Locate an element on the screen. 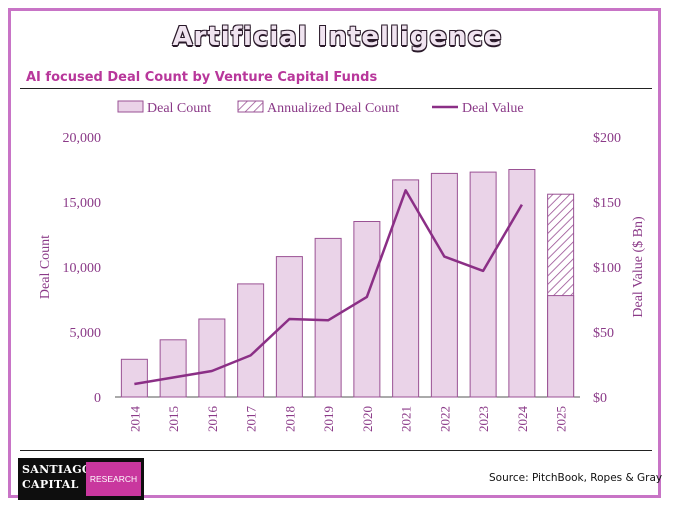 Image resolution: width=675 pixels, height=513 pixels. x-tick-label: 2025 is located at coordinates (561, 419).